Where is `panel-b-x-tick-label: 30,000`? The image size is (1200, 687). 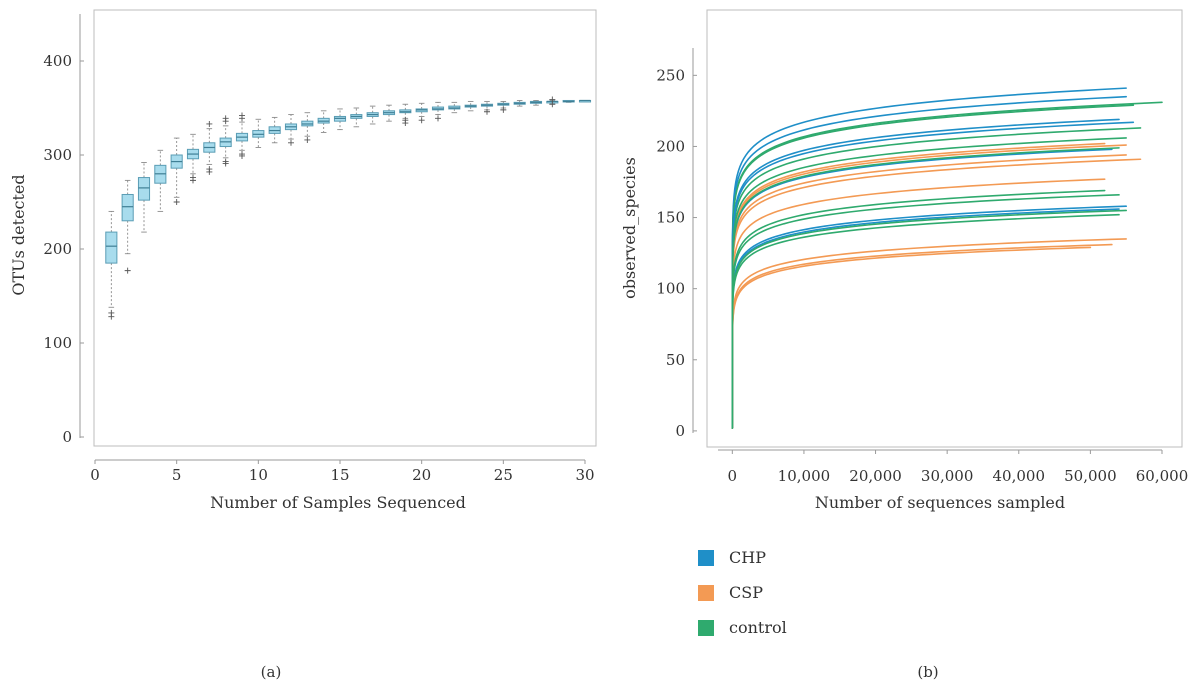 panel-b-x-tick-label: 30,000 is located at coordinates (947, 476).